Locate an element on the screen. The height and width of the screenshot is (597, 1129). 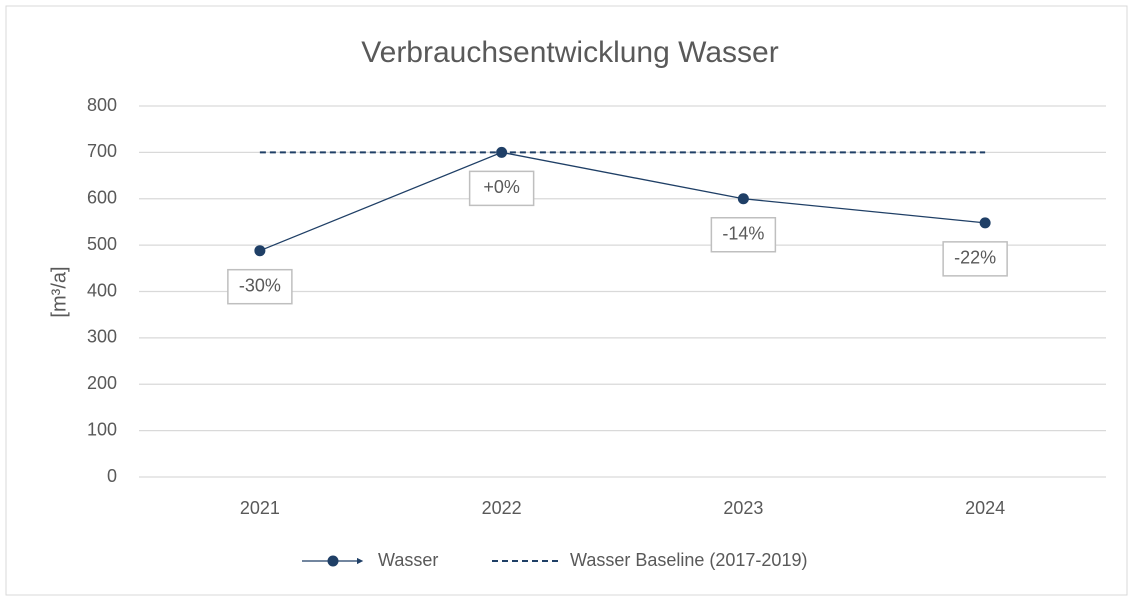
value-label: +0% is located at coordinates (501, 187).